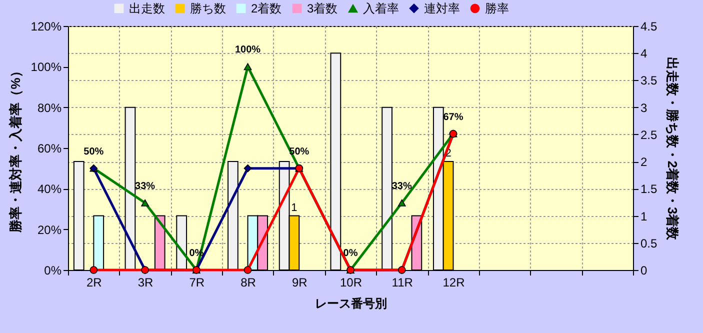 The width and height of the screenshot is (703, 333). What do you see at coordinates (649, 189) in the screenshot?
I see `y2-tick-label: 1.5` at bounding box center [649, 189].